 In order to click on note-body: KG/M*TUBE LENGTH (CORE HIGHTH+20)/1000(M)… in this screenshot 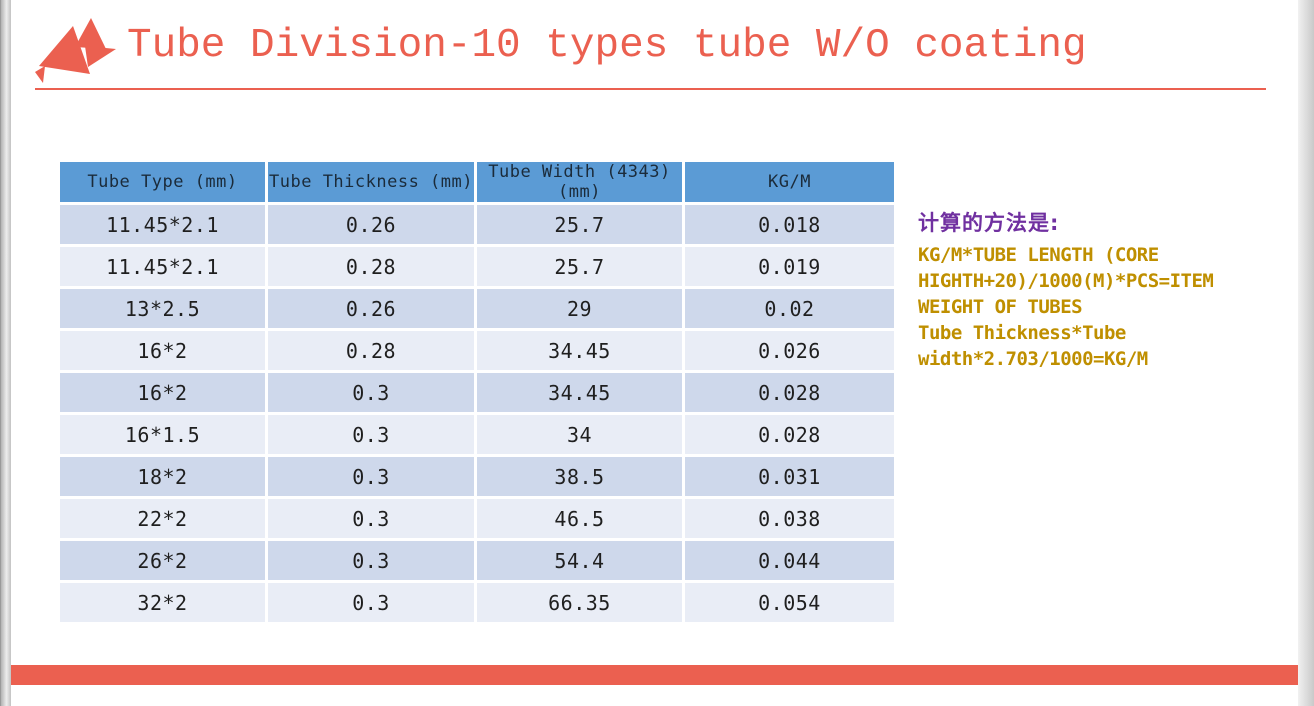, I will do `click(1098, 307)`.